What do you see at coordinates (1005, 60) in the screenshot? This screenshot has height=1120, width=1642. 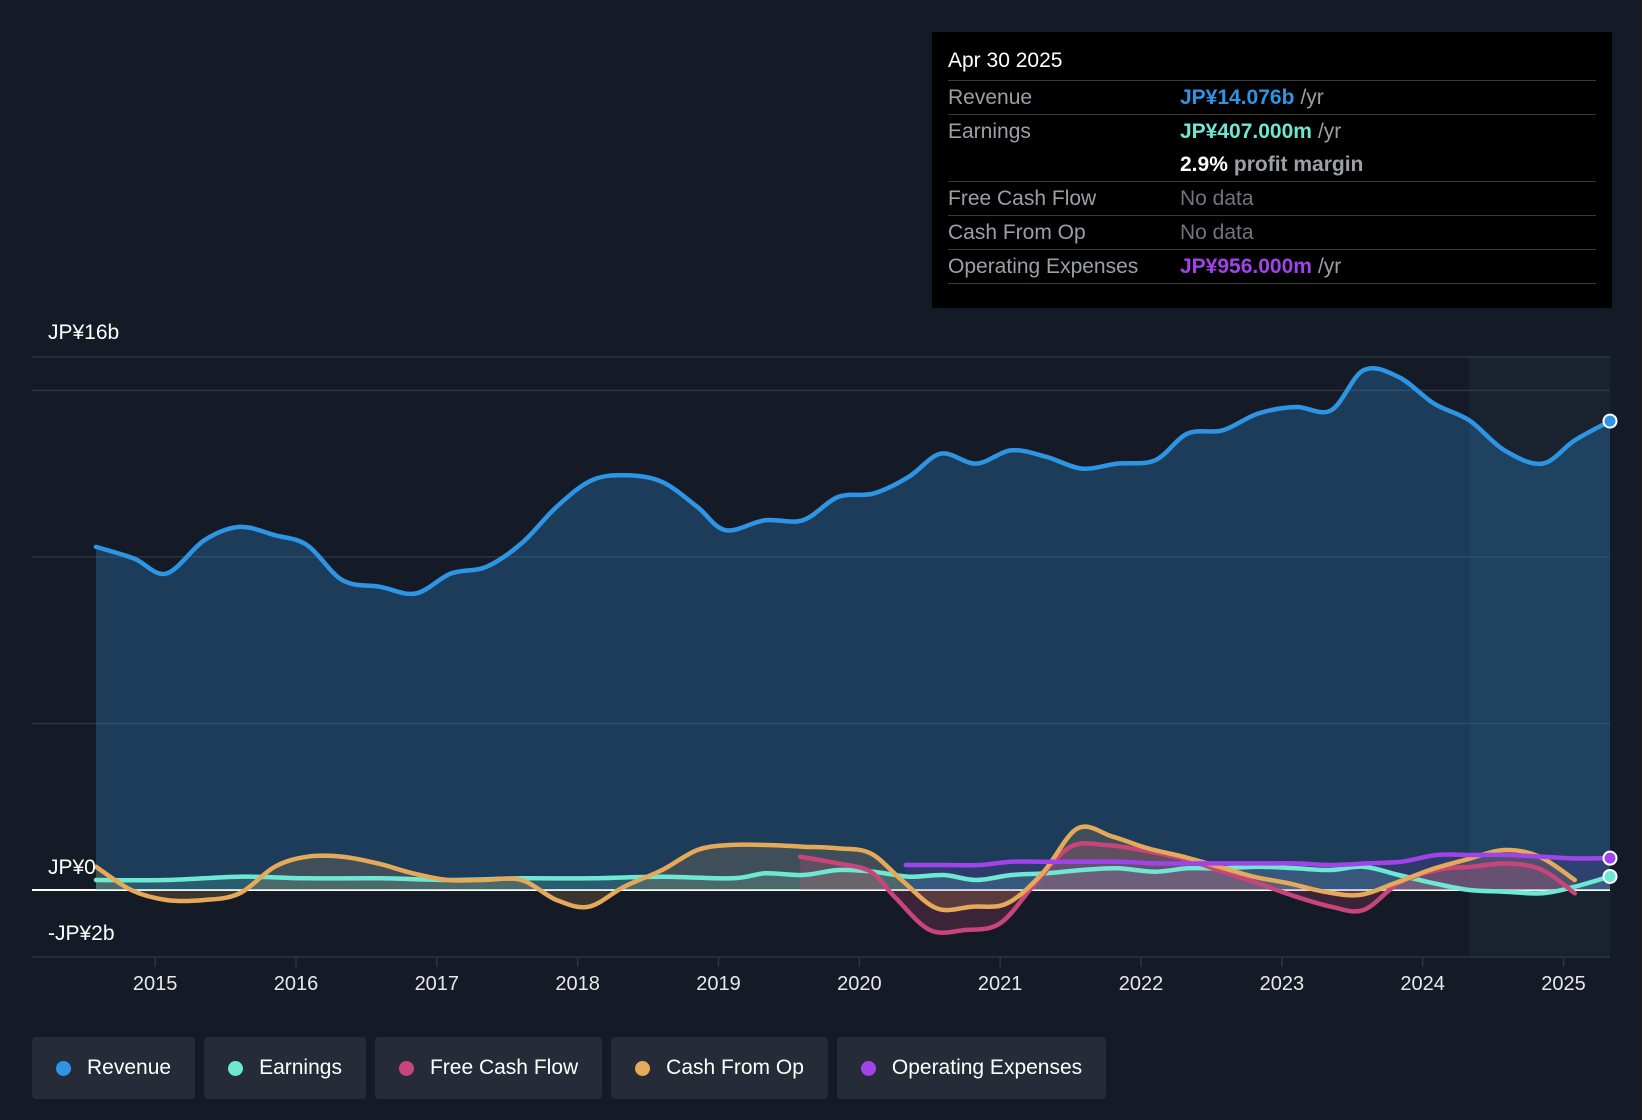 I see `tooltip-date: Apr 30 2025` at bounding box center [1005, 60].